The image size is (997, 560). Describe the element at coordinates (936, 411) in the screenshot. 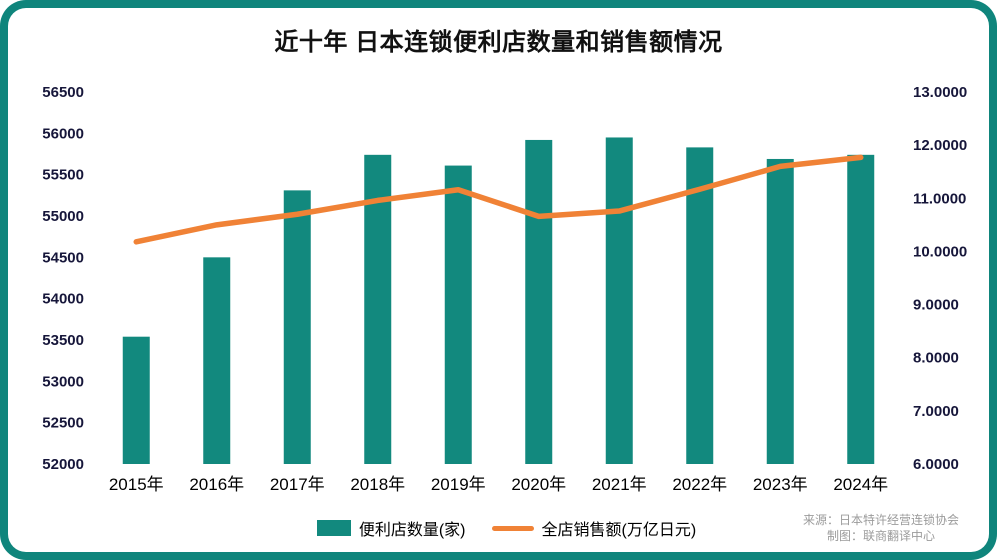

I see `svg-text: 7.0000` at that location.